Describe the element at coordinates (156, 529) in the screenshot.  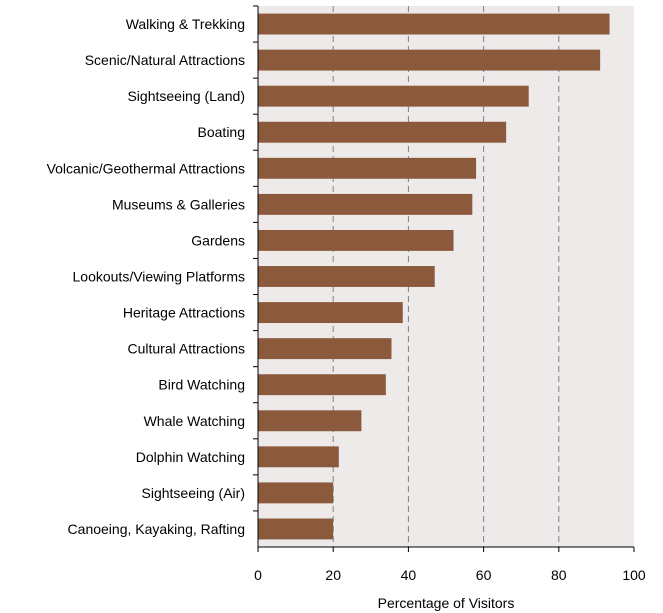
I see `category-label-14: Canoeing, Kayaking, Rafting` at that location.